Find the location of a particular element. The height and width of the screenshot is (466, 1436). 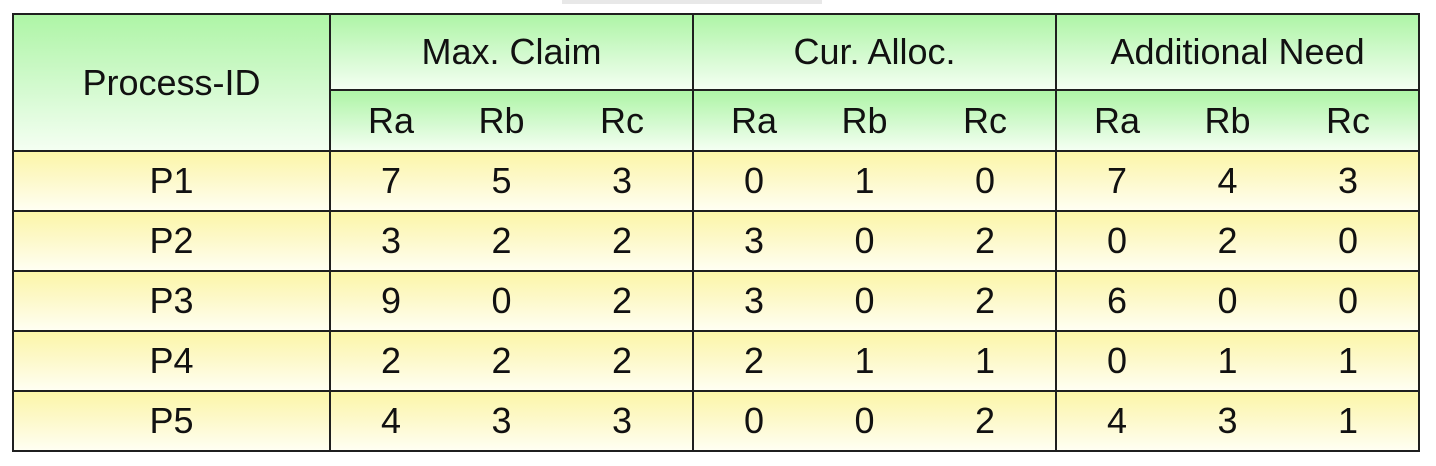

value-cell-additional-need-ra: 4 is located at coordinates (1116, 421).